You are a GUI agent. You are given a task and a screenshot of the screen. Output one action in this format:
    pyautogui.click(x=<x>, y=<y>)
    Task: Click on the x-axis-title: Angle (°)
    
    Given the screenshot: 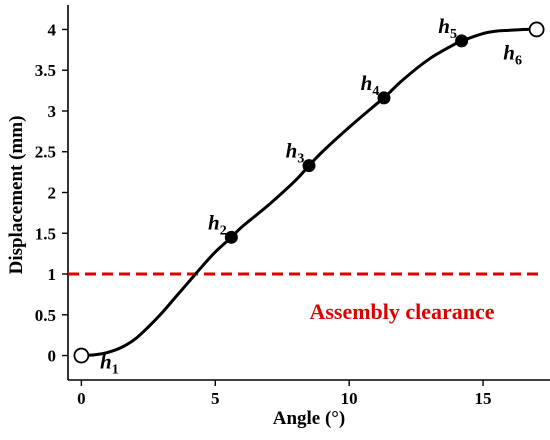 What is the action you would take?
    pyautogui.click(x=309, y=418)
    